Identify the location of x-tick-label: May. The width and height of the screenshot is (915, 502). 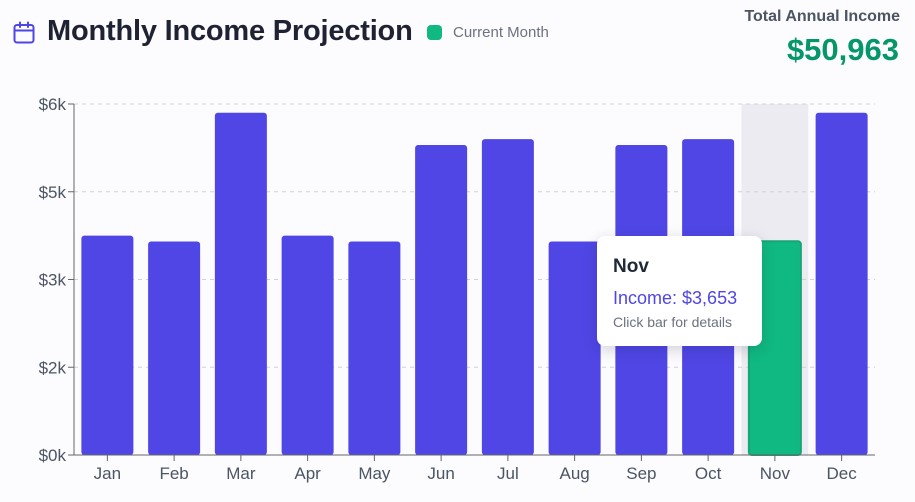
(374, 473).